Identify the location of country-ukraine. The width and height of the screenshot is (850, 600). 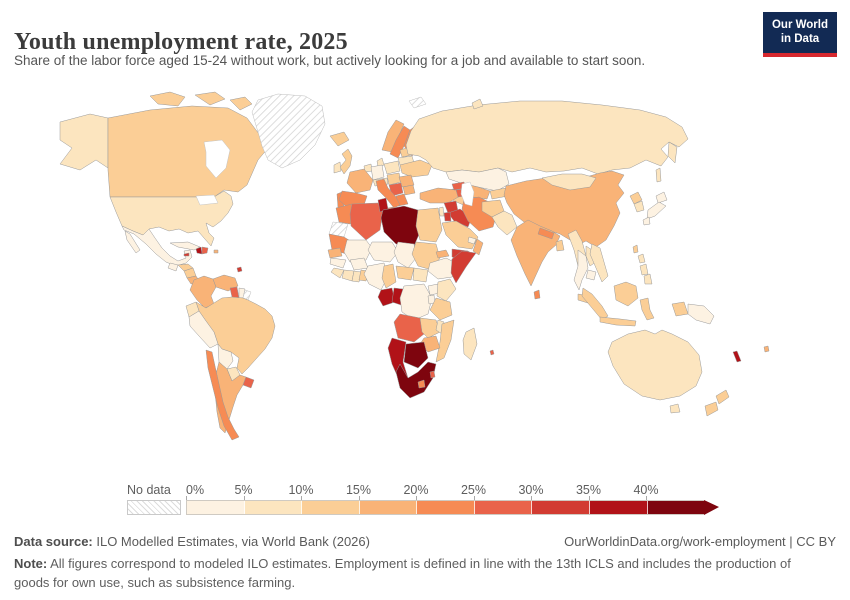
(416, 168).